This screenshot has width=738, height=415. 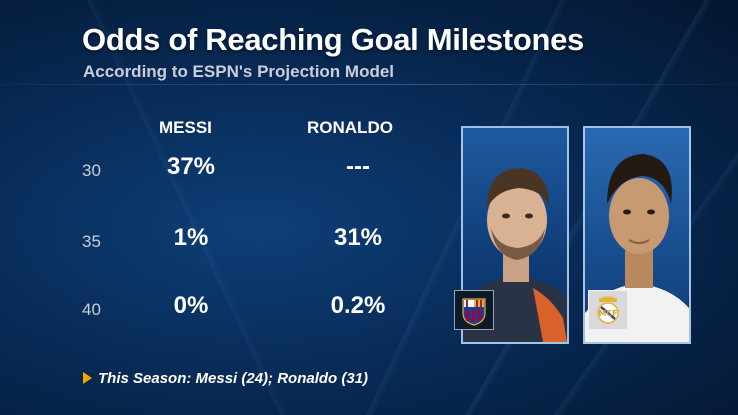 I want to click on svg-text: MCF, so click(x=607, y=313).